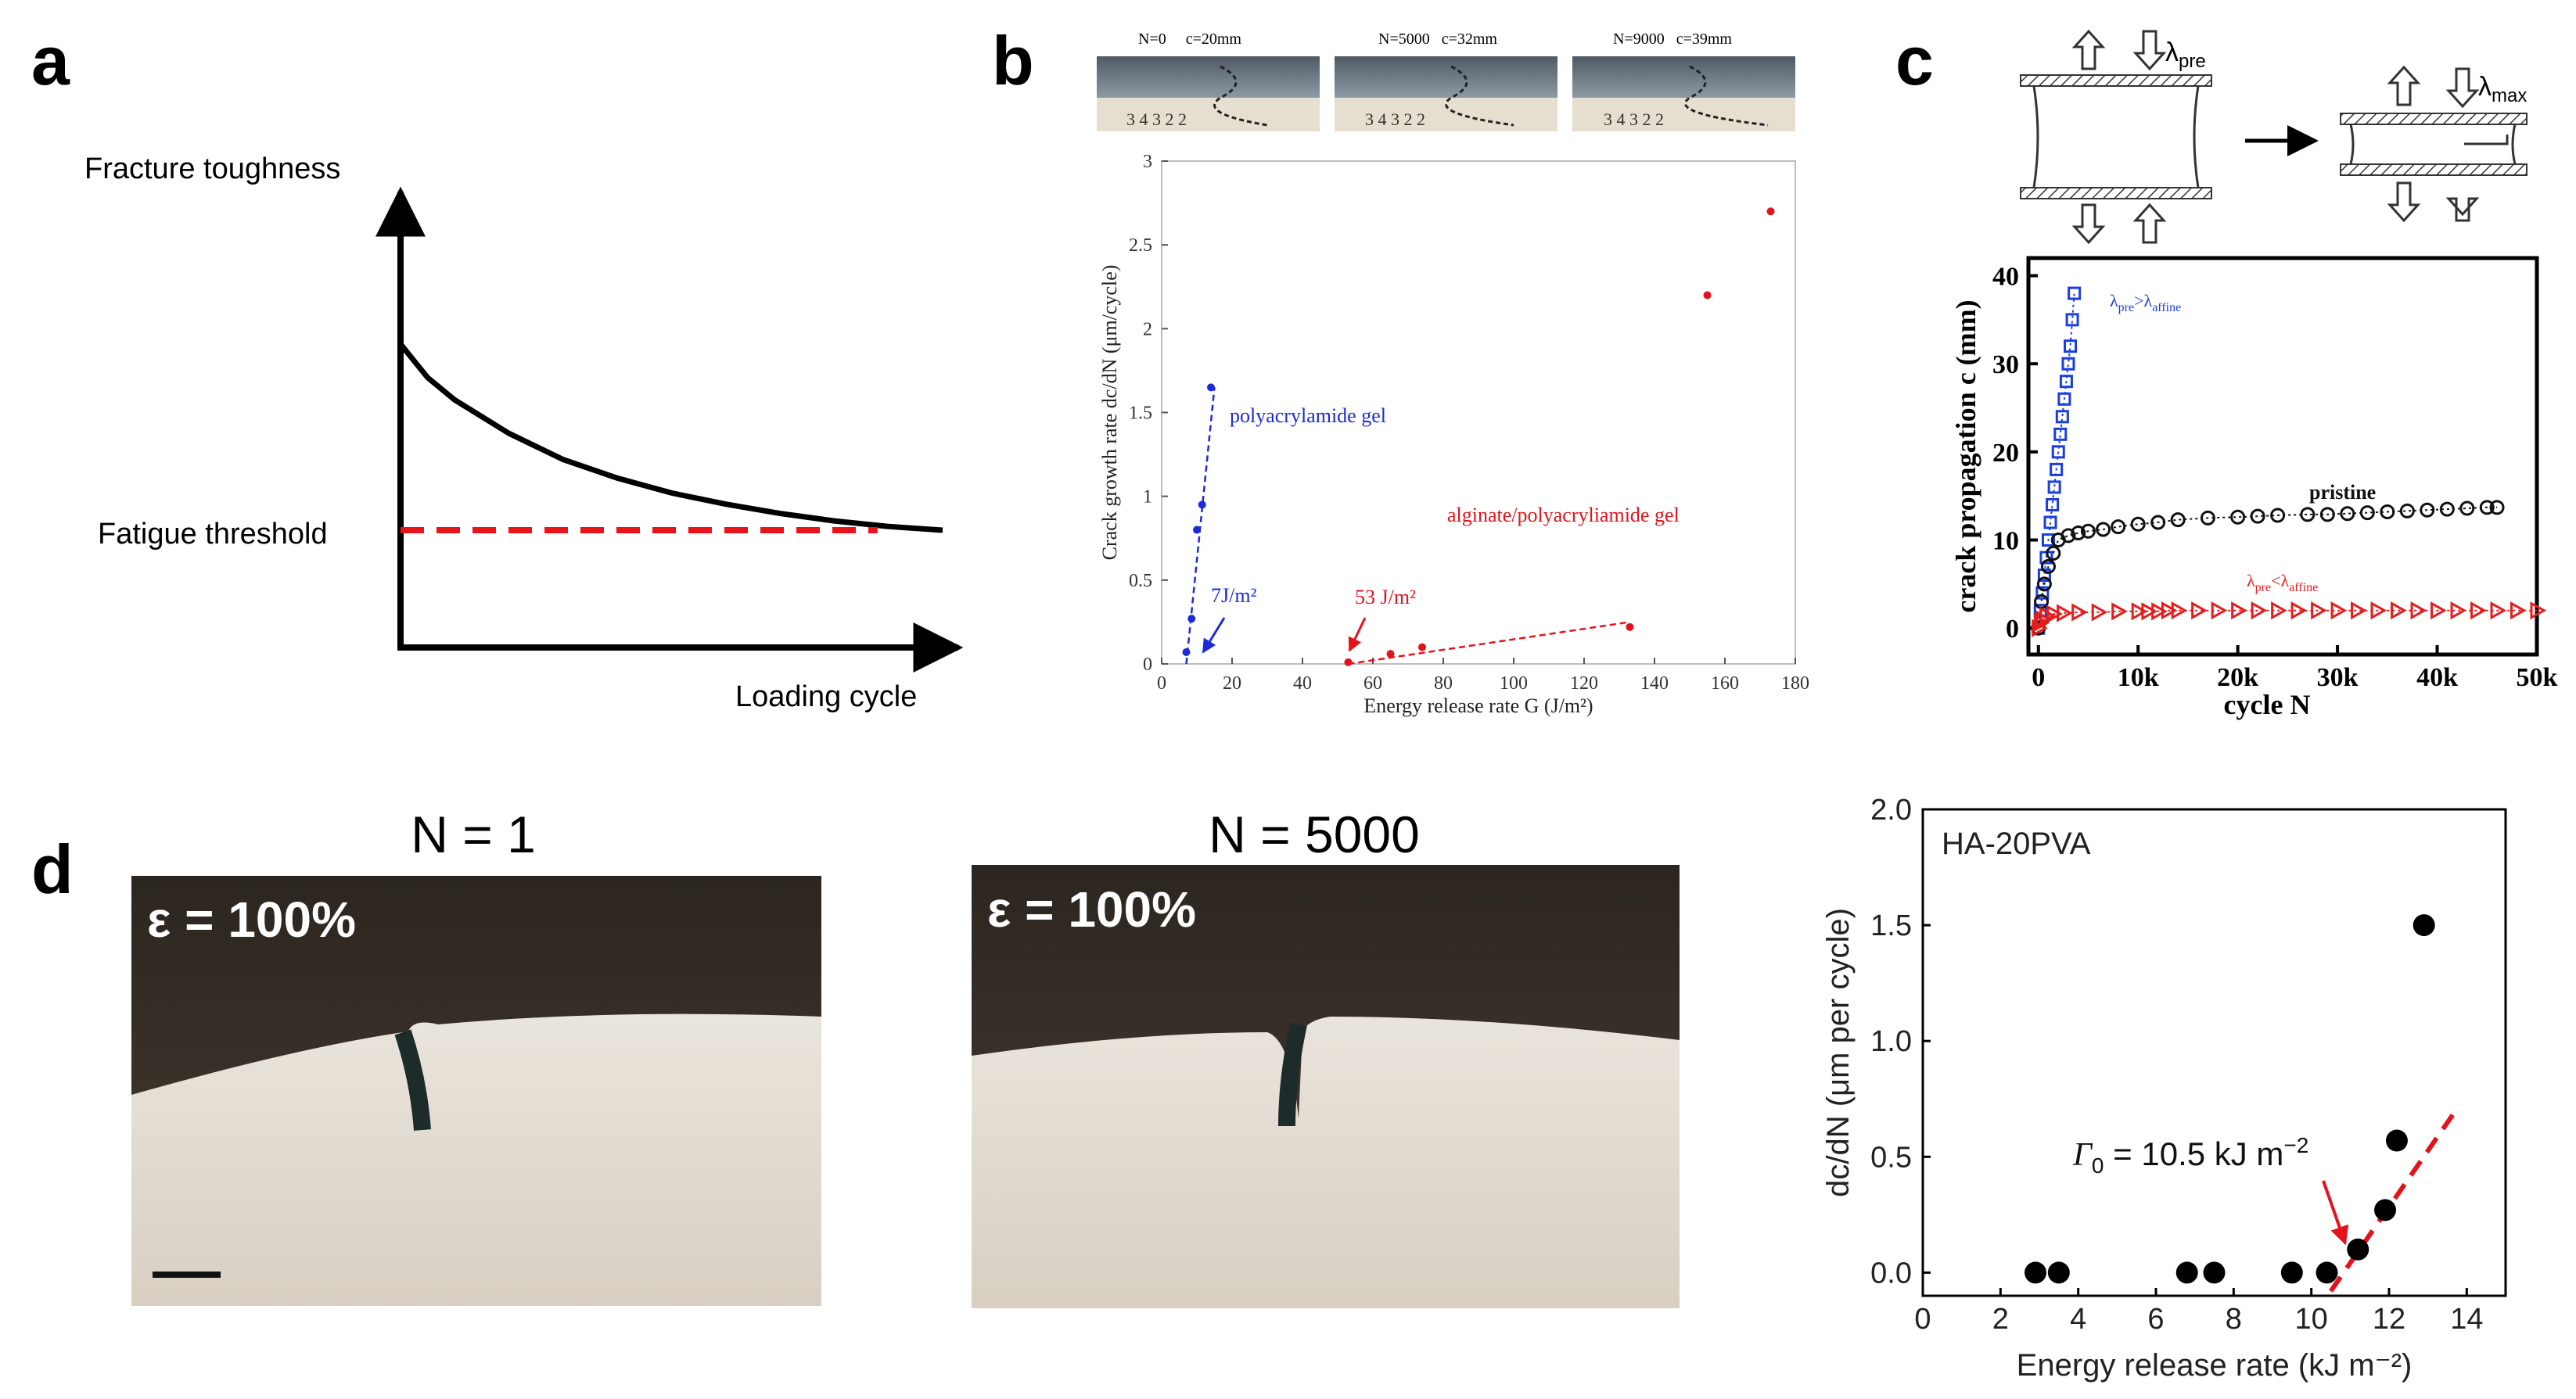  Describe the element at coordinates (2155, 1319) in the screenshot. I see `x-tick-label: 6` at that location.